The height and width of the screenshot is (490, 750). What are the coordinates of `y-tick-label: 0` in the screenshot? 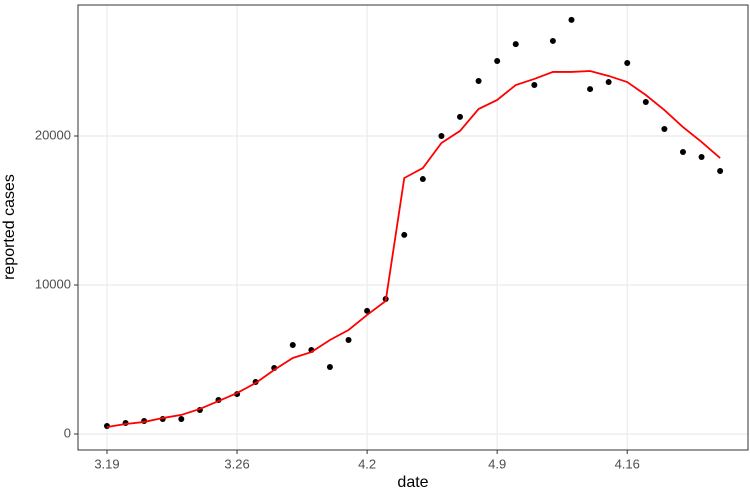 It's located at (67, 432).